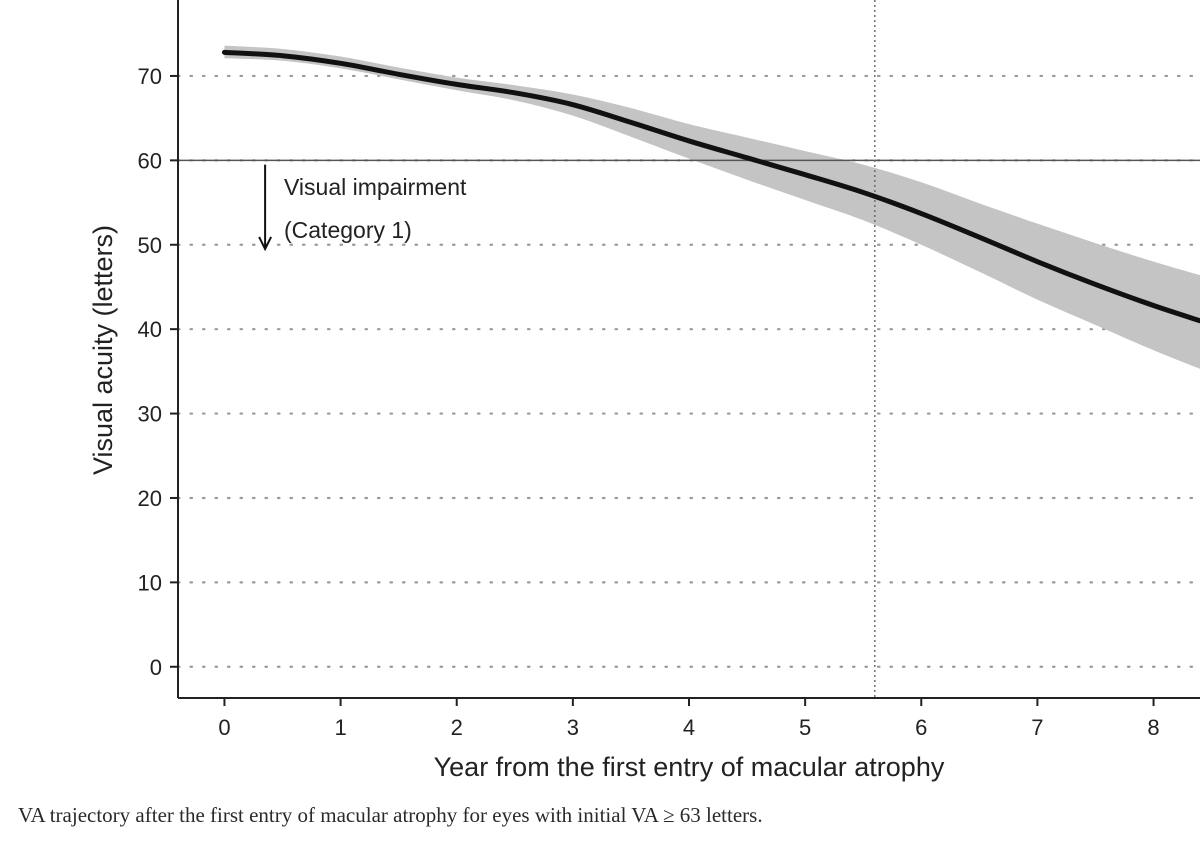 The height and width of the screenshot is (847, 1200). What do you see at coordinates (150, 329) in the screenshot?
I see `y-tick-label-40: 40` at bounding box center [150, 329].